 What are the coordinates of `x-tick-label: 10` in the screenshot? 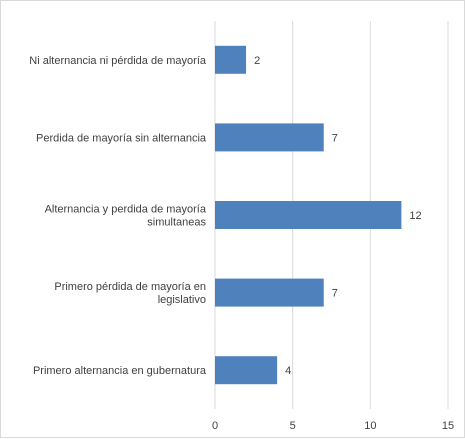 It's located at (370, 426).